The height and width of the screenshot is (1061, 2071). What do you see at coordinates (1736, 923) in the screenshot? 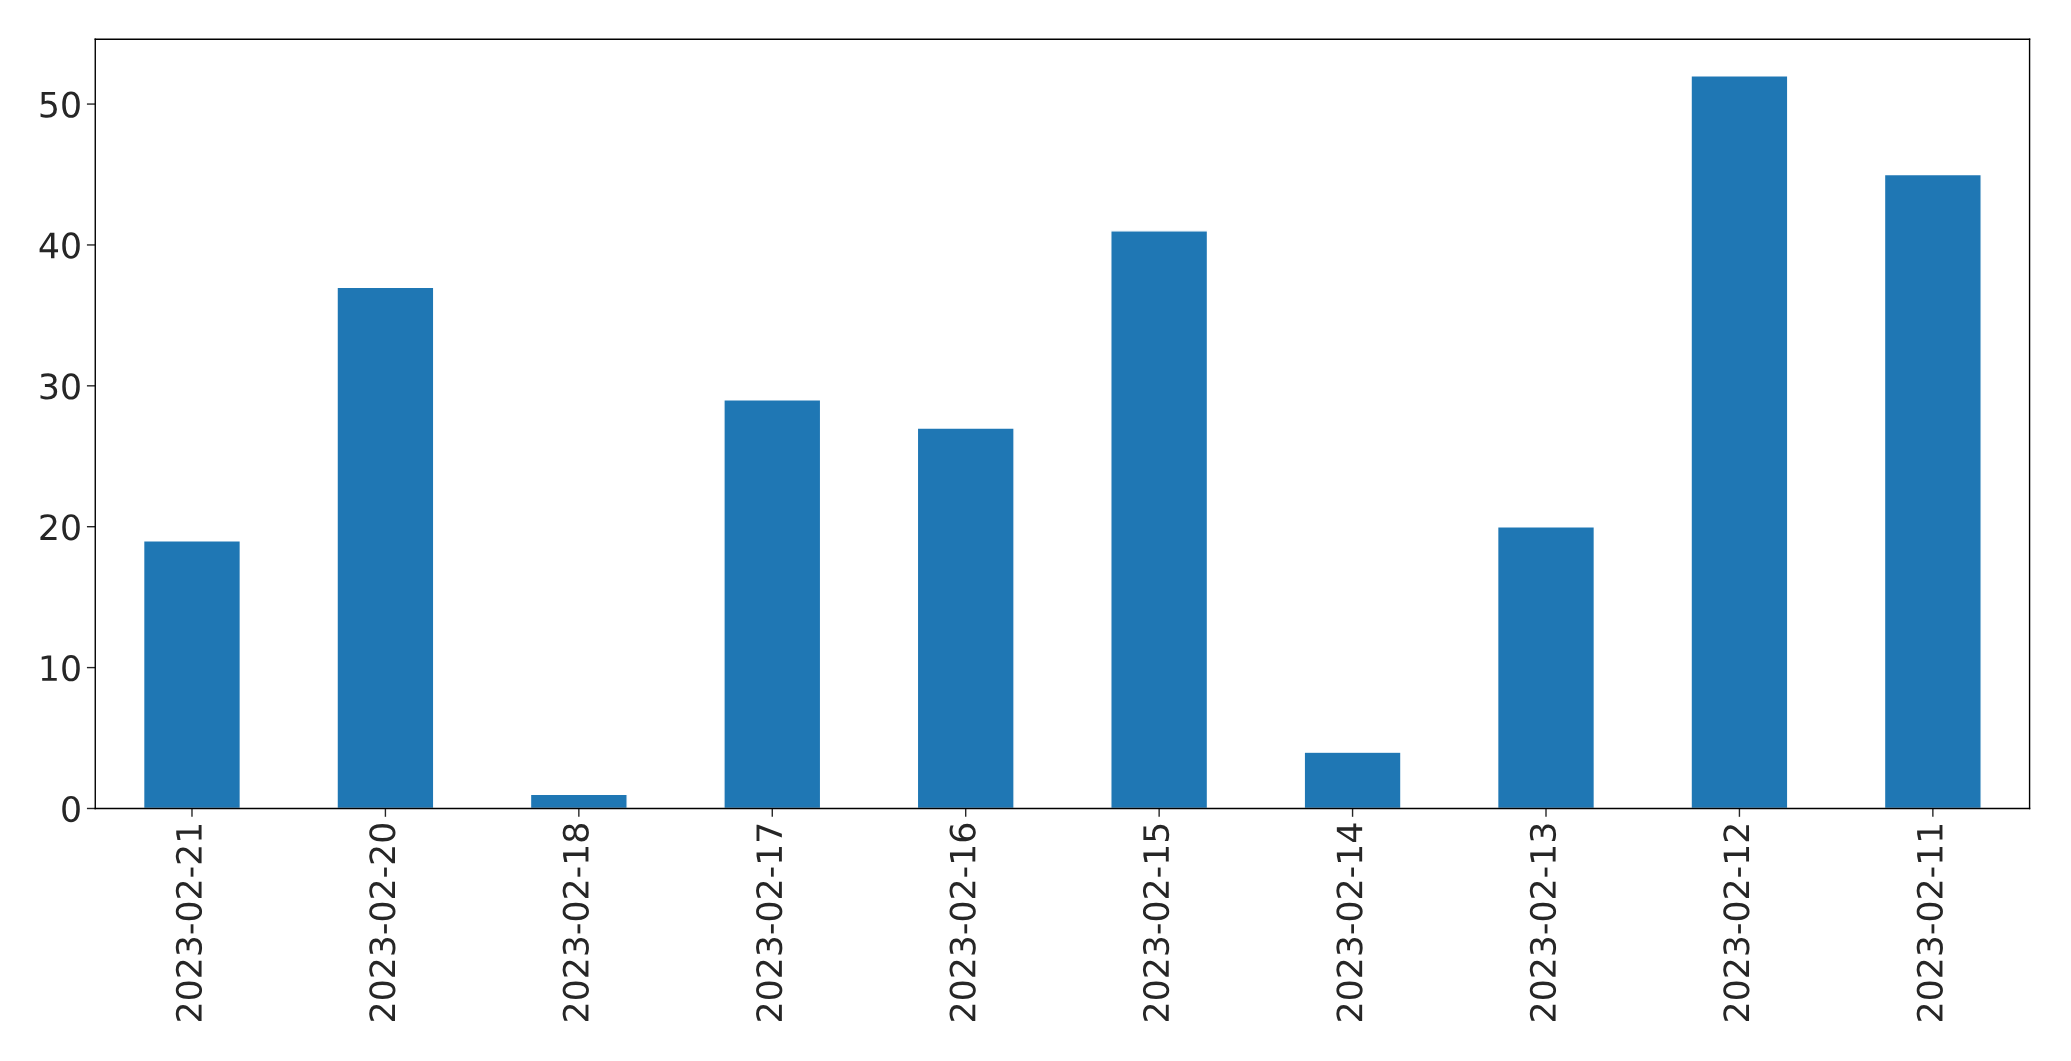
I see `x-tick-label: 2023-02-12` at bounding box center [1736, 923].